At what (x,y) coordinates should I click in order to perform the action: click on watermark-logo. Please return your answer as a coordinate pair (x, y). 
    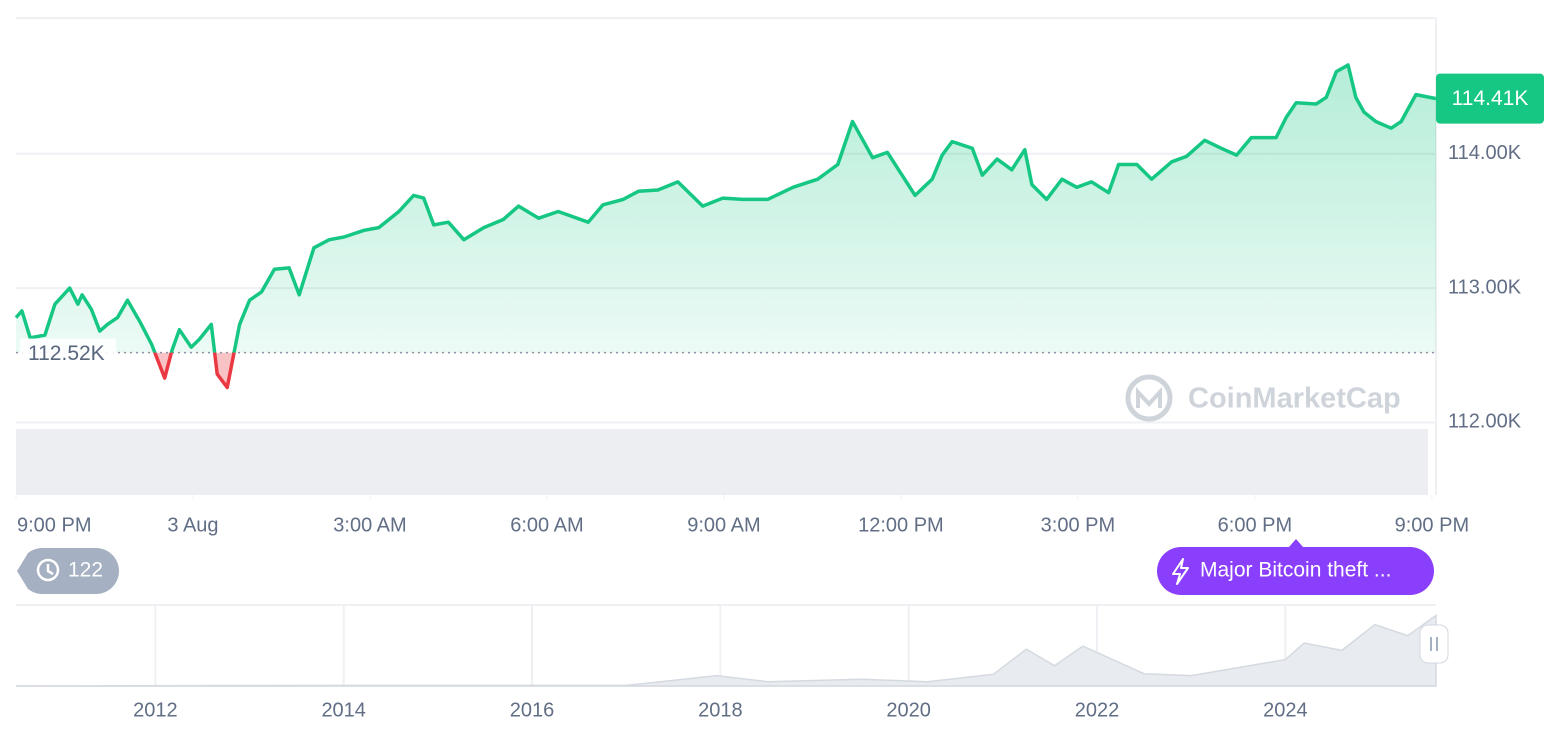
    Looking at the image, I should click on (1149, 398).